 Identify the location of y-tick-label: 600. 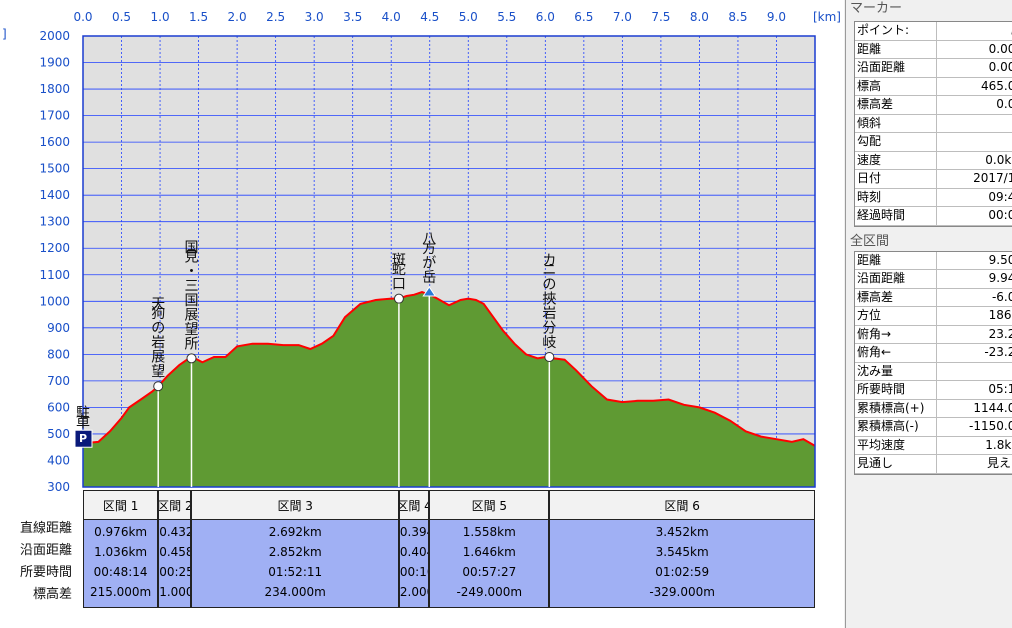
(58, 407).